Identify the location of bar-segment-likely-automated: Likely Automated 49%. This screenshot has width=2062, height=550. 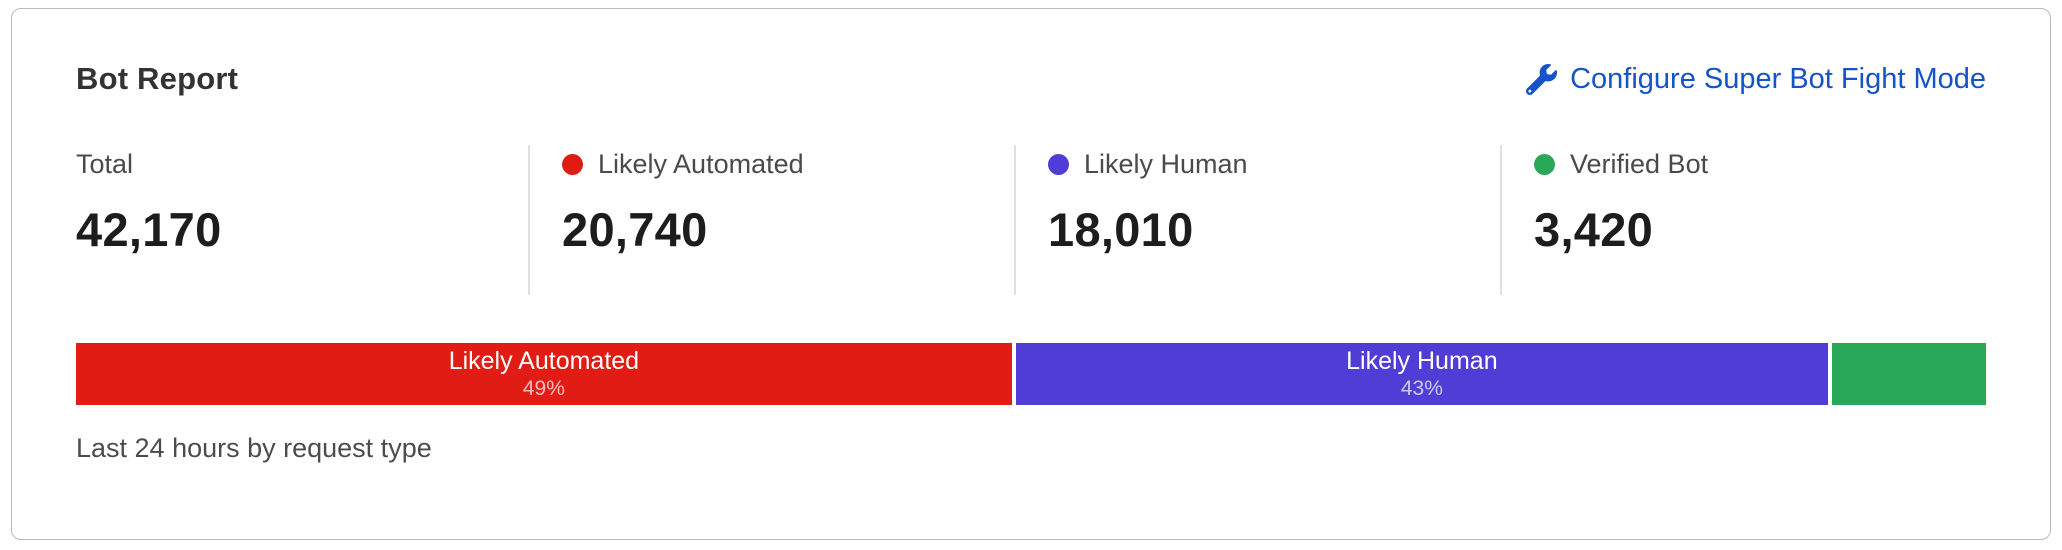
(544, 374).